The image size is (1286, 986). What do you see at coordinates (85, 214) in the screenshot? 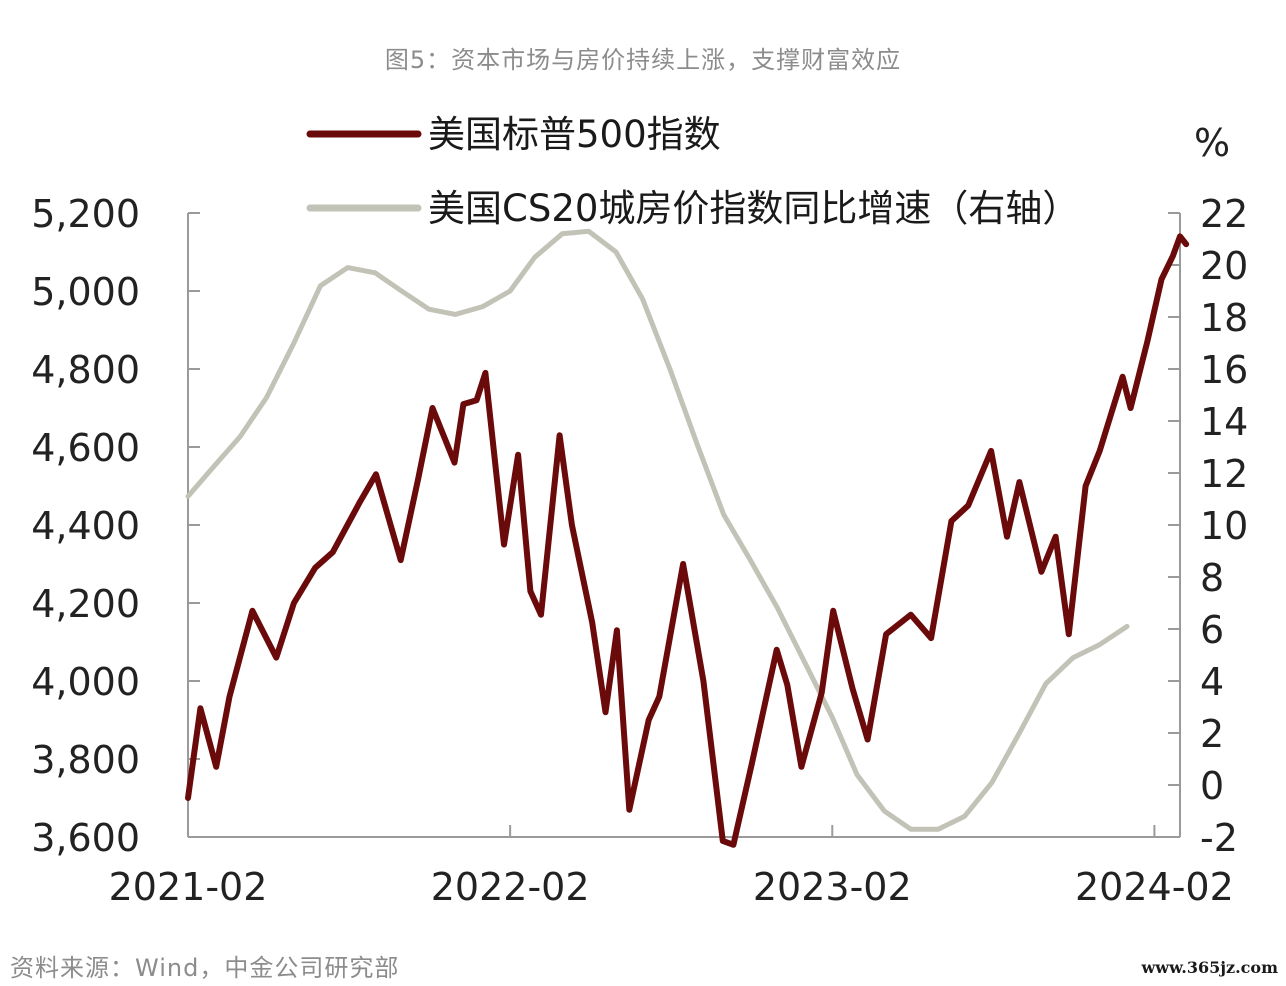
I see `left-tick-label: 5,200` at bounding box center [85, 214].